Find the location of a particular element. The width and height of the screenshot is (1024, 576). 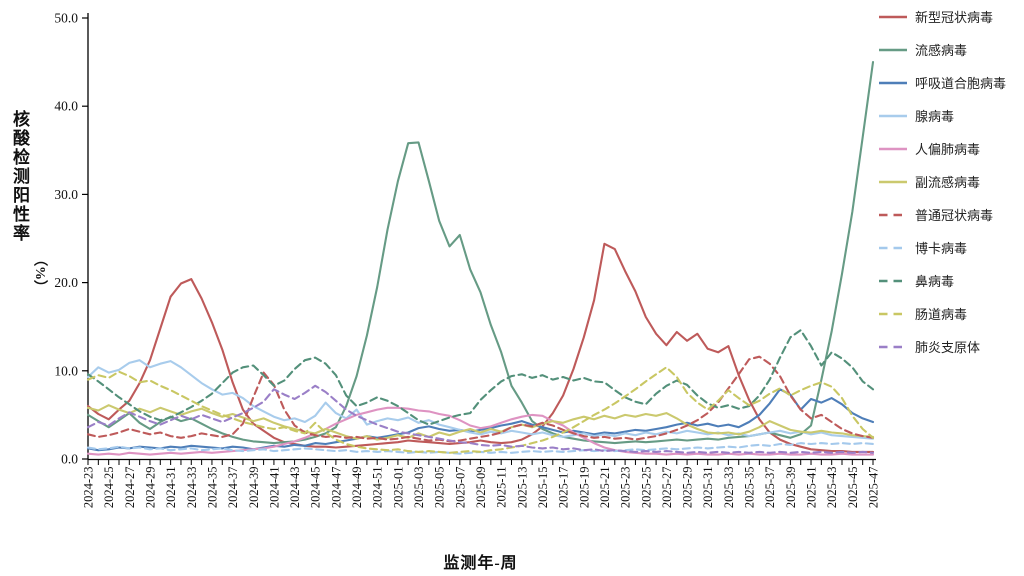

x-tick-label: 2024-43 is located at coordinates (295, 488).